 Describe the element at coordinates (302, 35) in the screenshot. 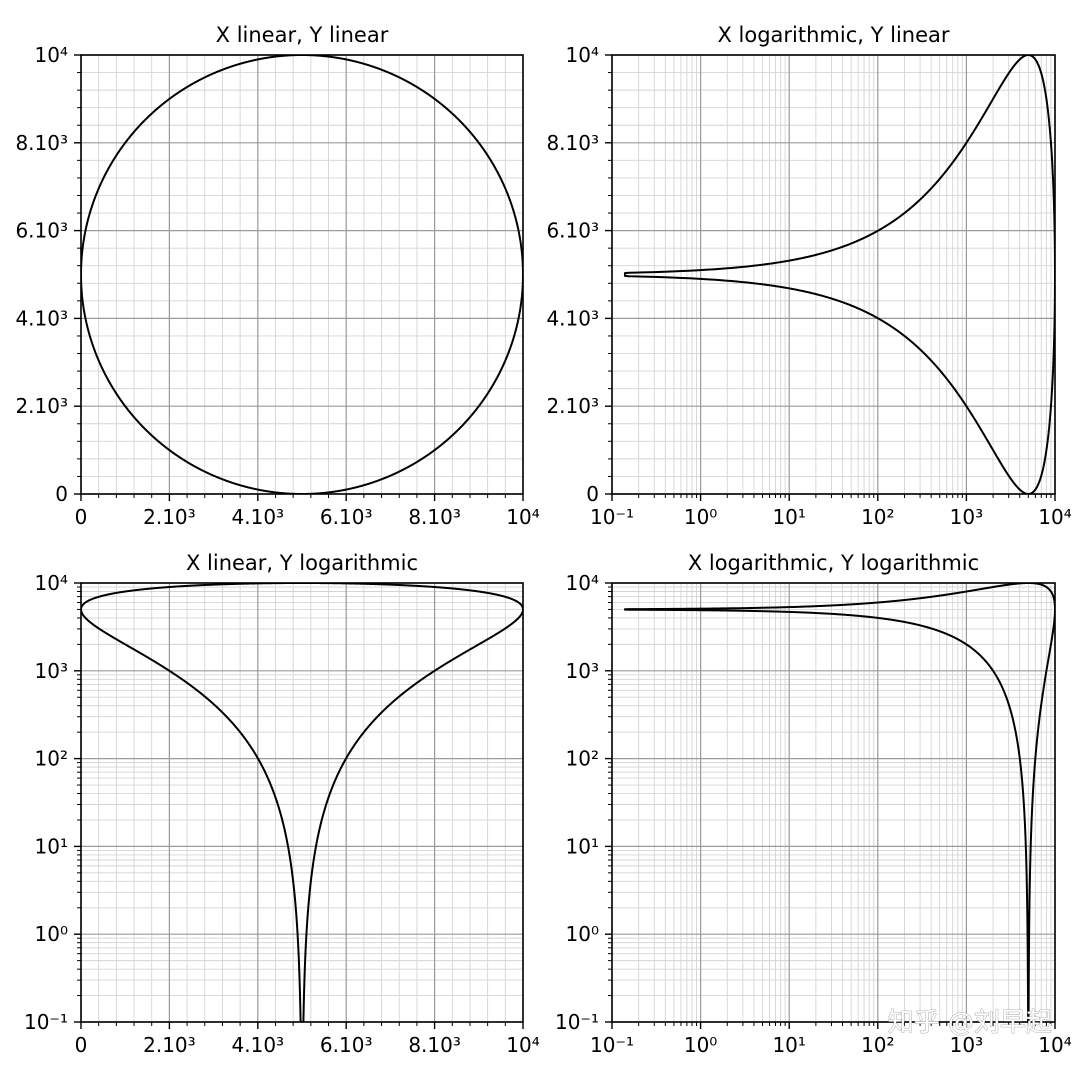

I see `subplot-title: X linear, Y linear` at that location.